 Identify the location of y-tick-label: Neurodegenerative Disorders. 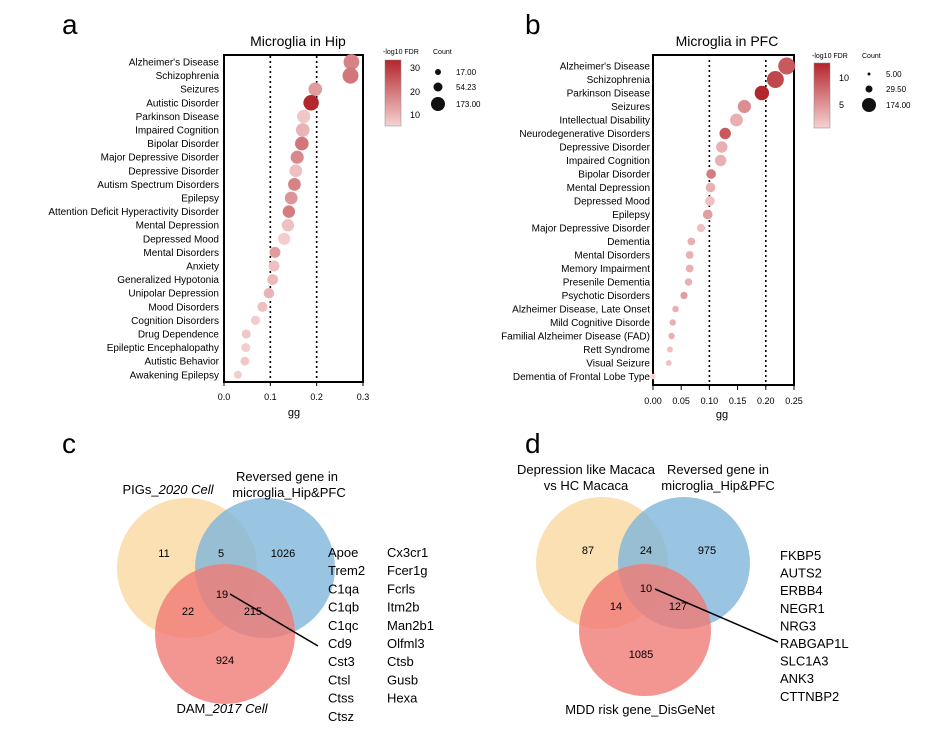
(584, 134).